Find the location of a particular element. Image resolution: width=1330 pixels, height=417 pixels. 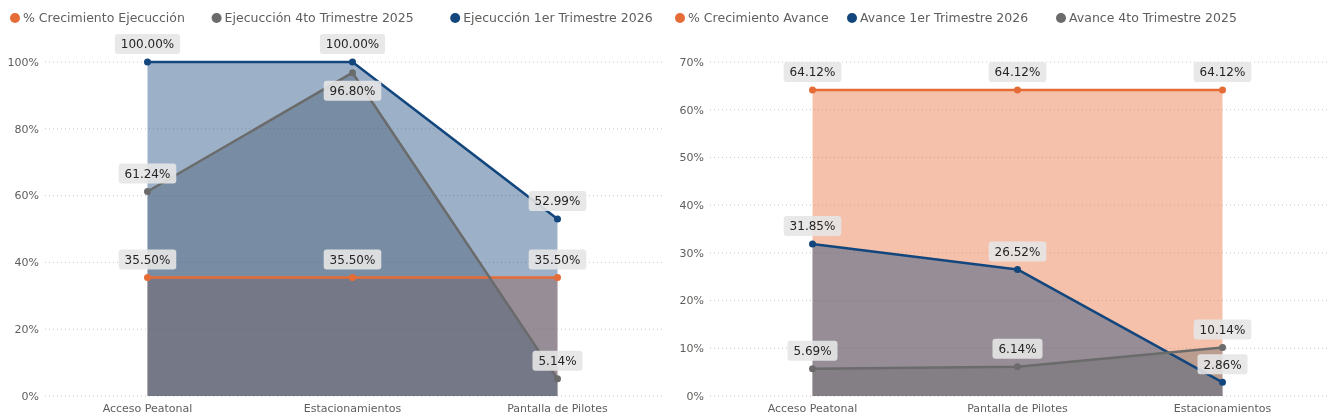

data-label: 5.14% is located at coordinates (557, 361).